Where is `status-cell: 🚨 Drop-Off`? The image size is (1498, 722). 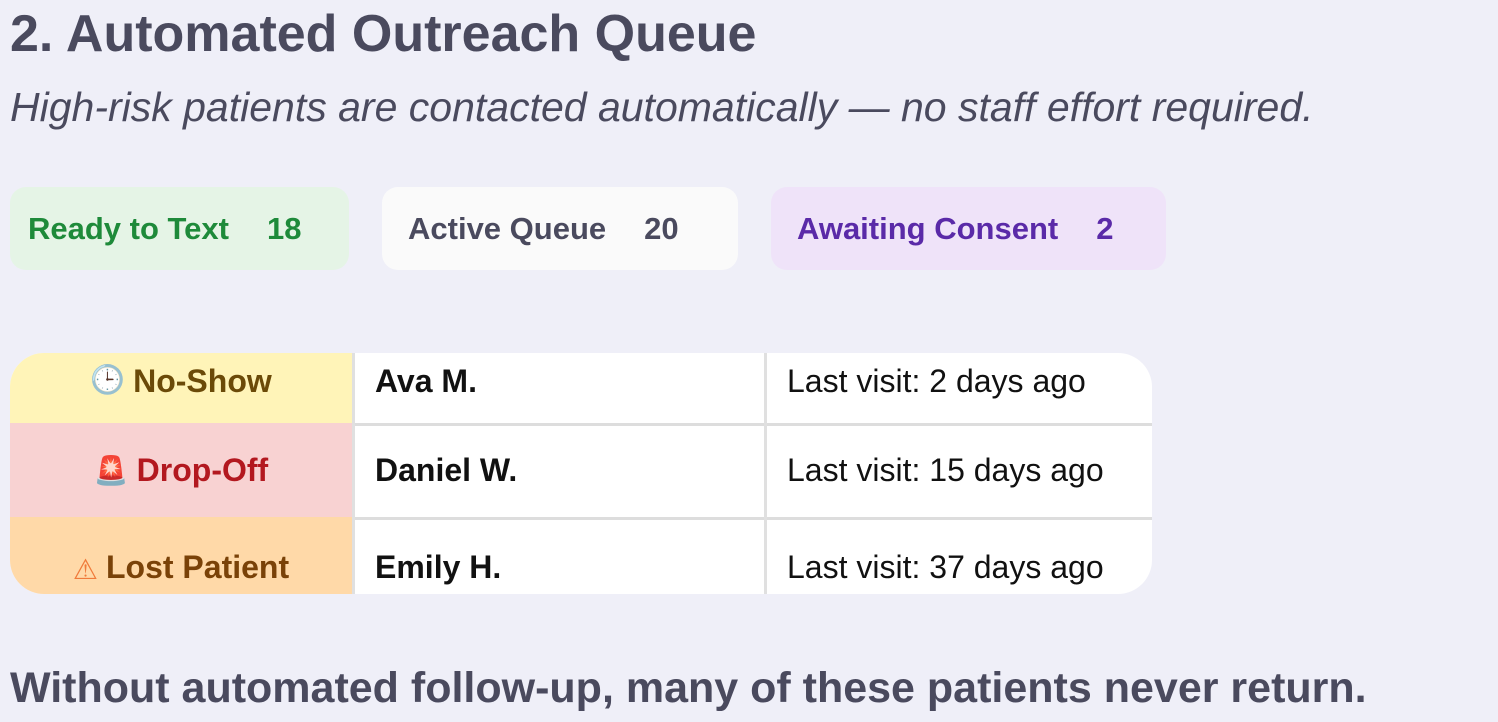 status-cell: 🚨 Drop-Off is located at coordinates (182, 470).